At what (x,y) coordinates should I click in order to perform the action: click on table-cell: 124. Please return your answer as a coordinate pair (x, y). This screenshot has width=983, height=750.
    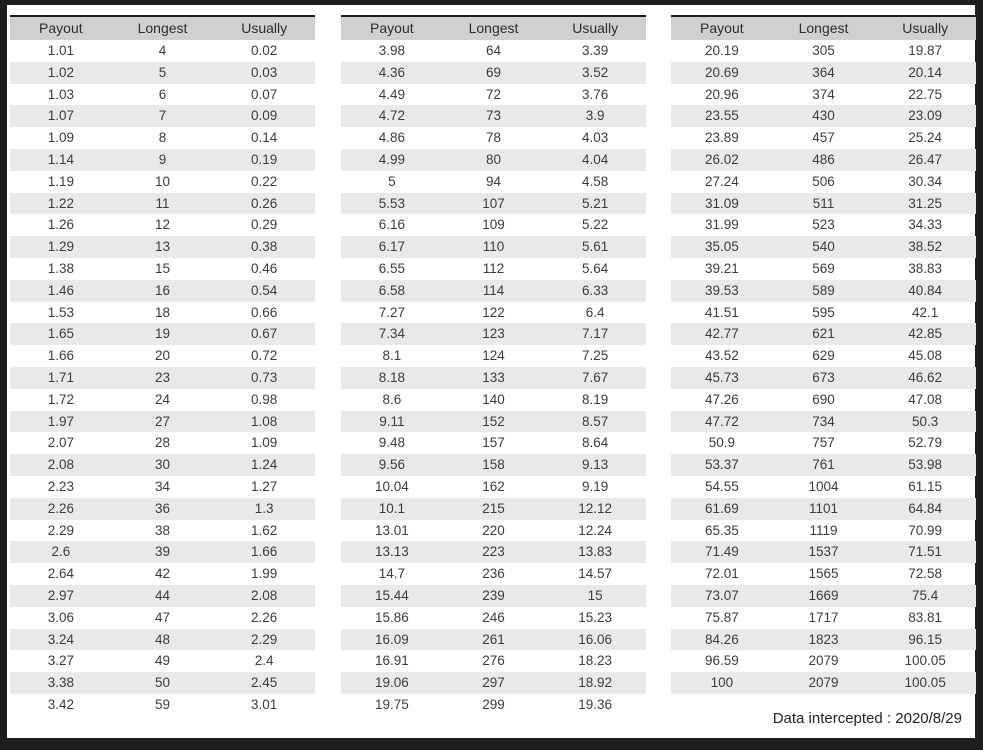
    Looking at the image, I should click on (493, 356).